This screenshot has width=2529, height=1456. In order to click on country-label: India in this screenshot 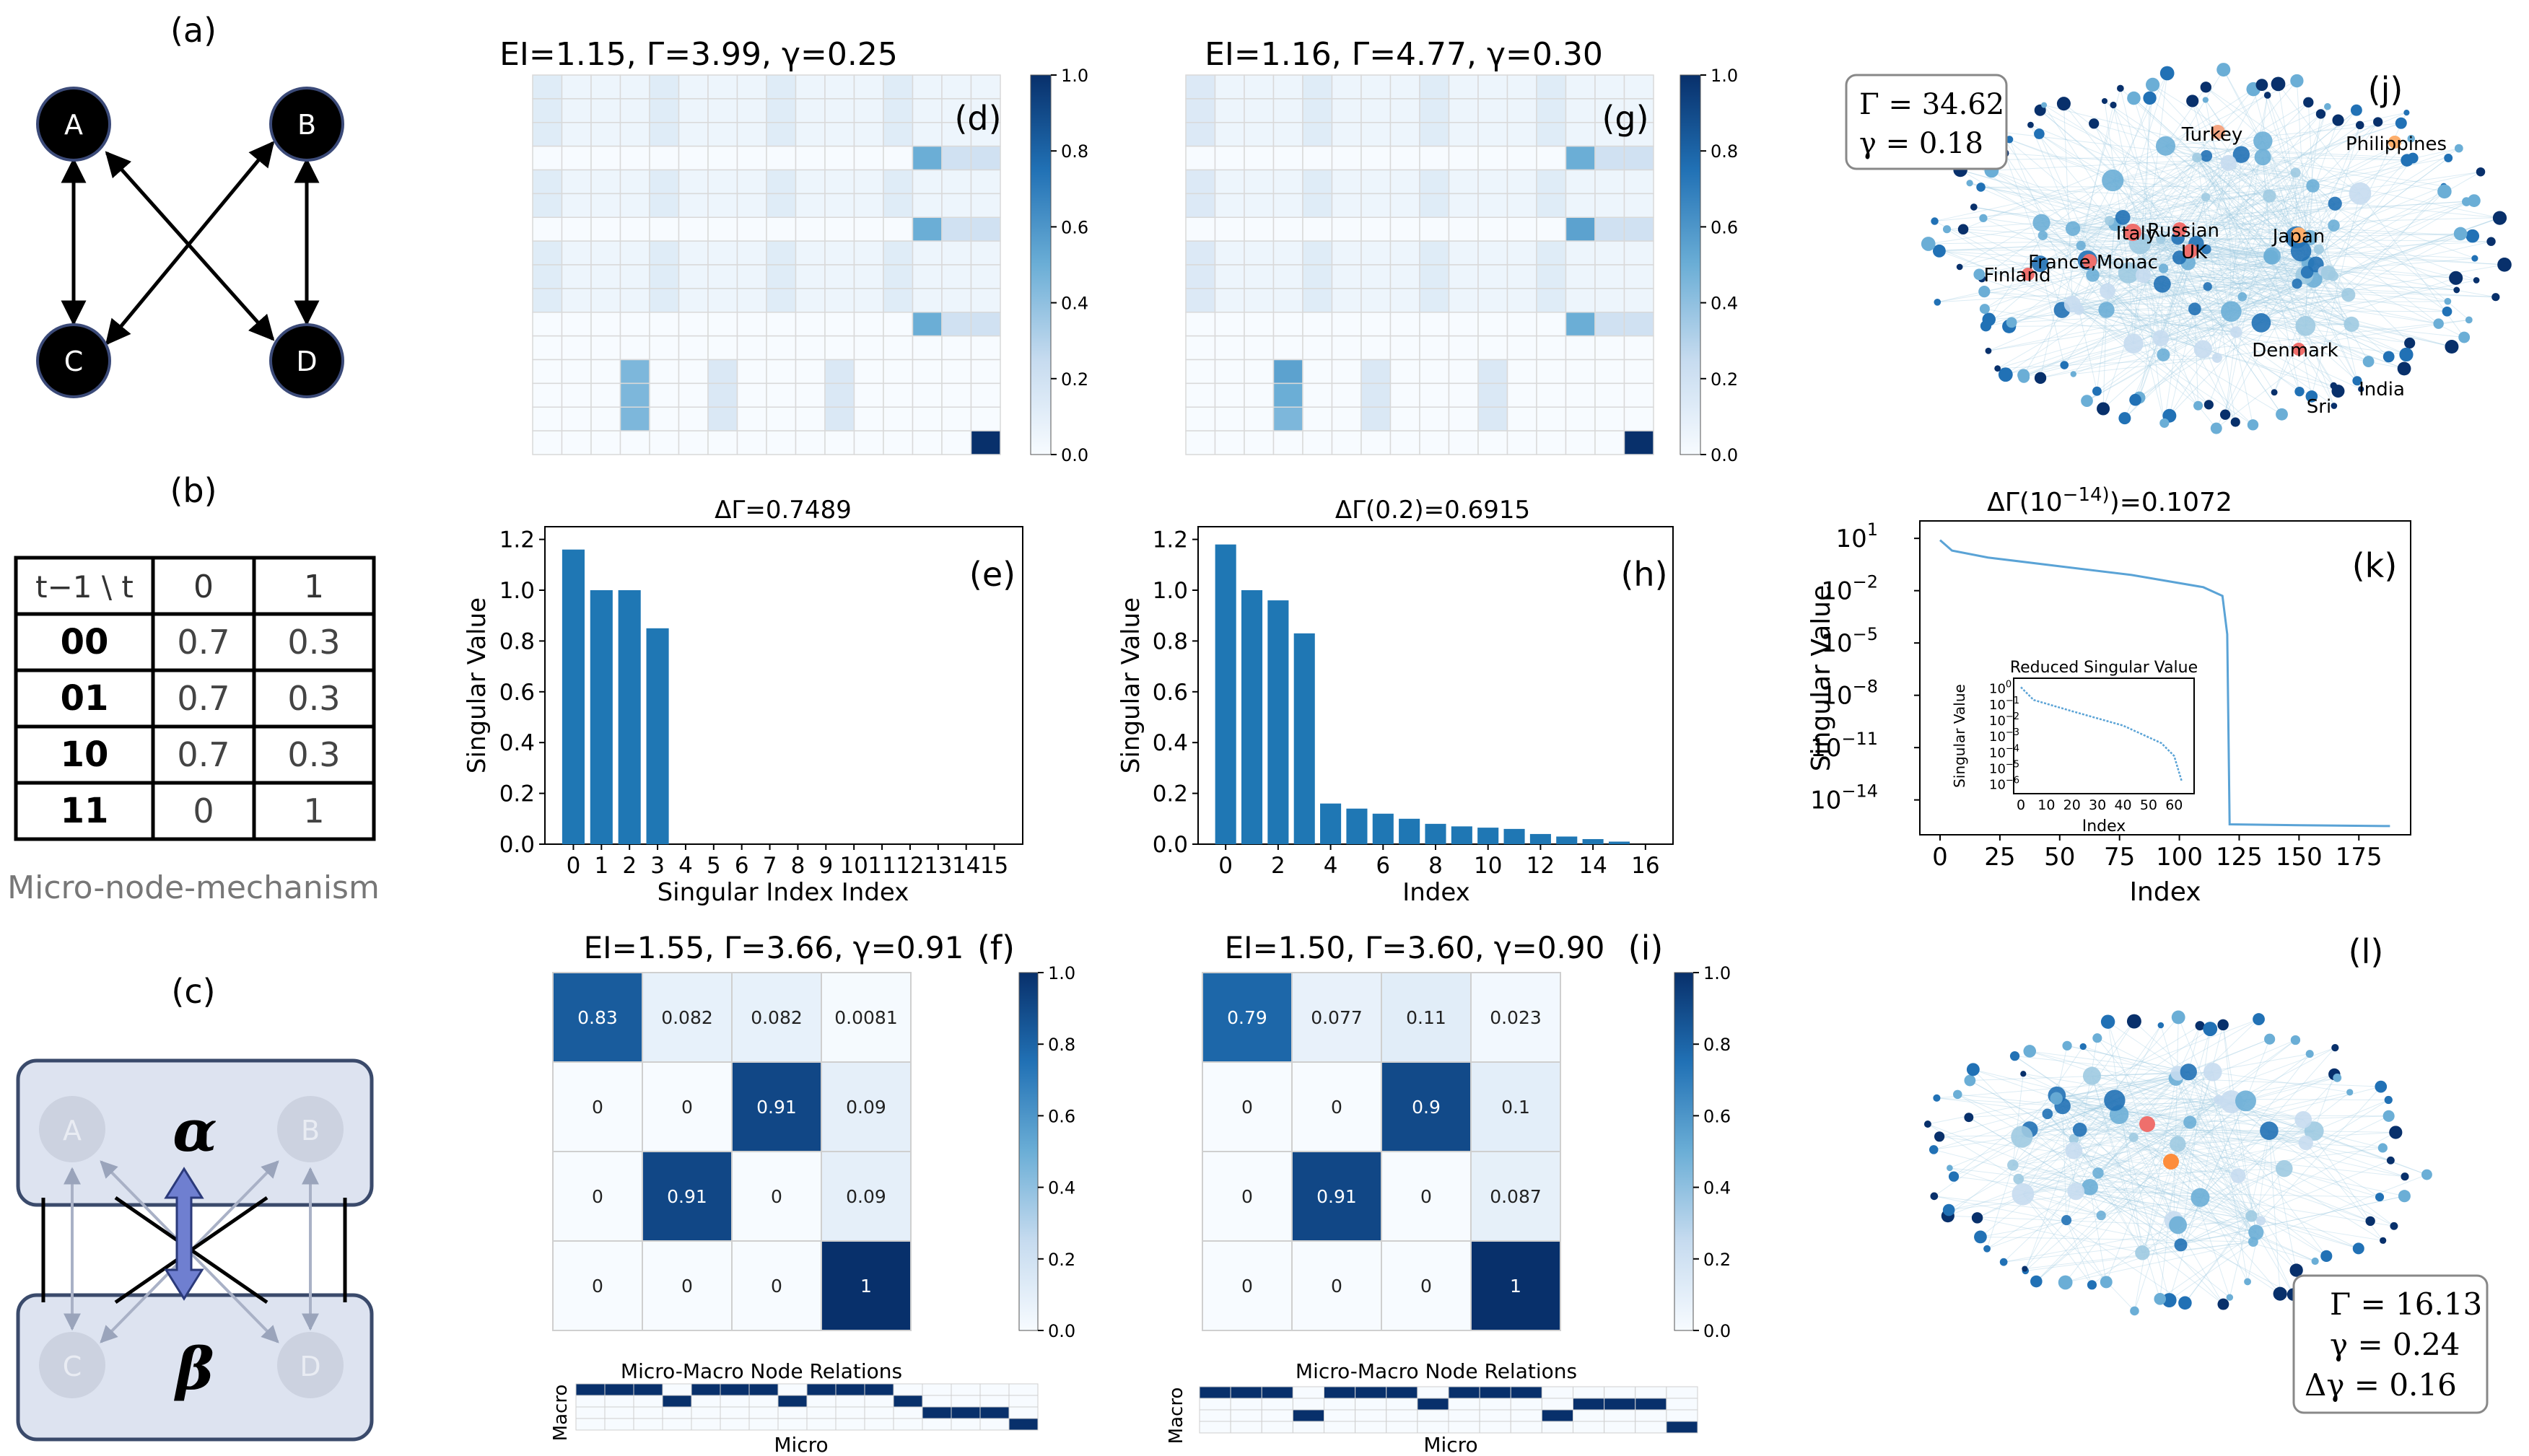, I will do `click(2382, 390)`.